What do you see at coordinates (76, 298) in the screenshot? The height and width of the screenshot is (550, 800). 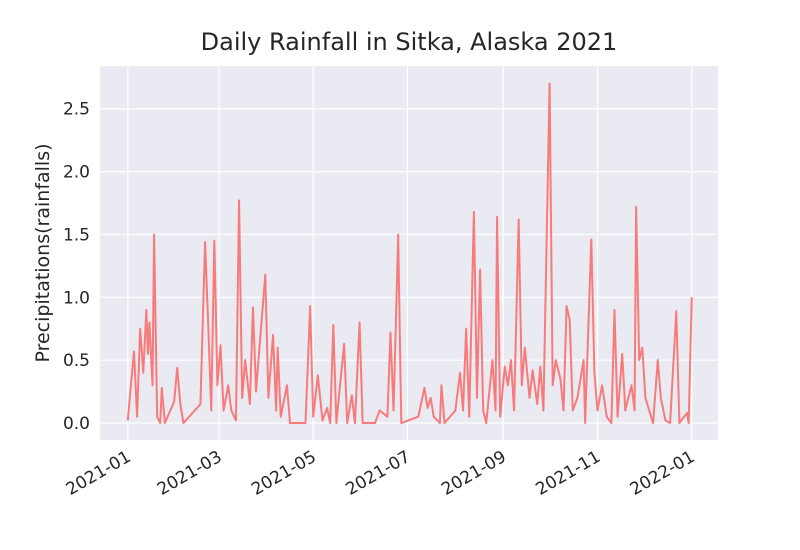 I see `y-tick-label: 1.0` at bounding box center [76, 298].